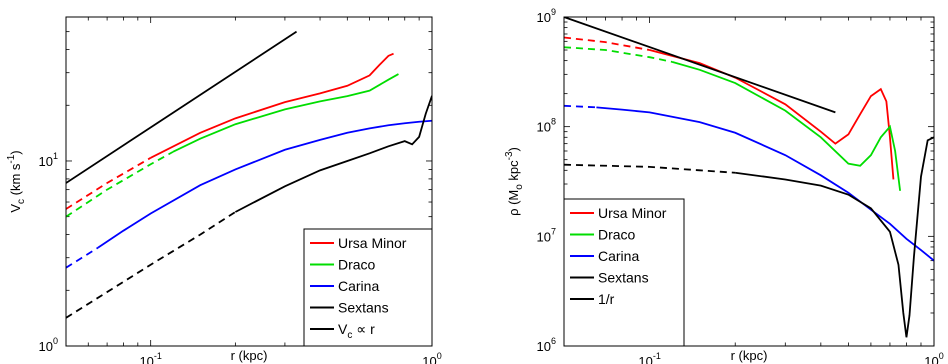 The image size is (948, 364). What do you see at coordinates (16, 181) in the screenshot?
I see `velocity-y-axis-label: Vc (km s-1)` at bounding box center [16, 181].